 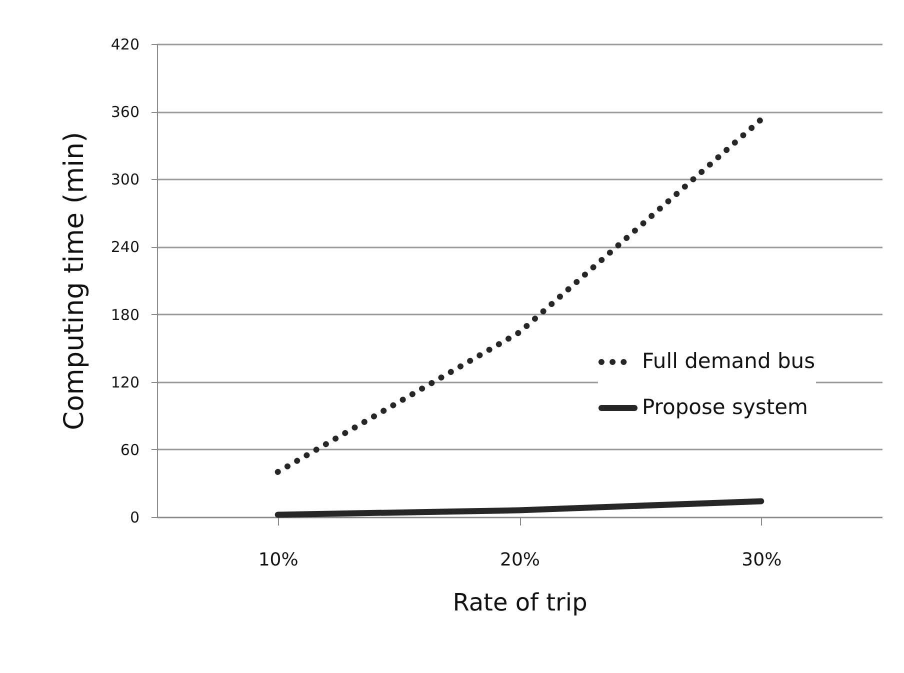 I want to click on x-tick-label: 10%, so click(x=278, y=560).